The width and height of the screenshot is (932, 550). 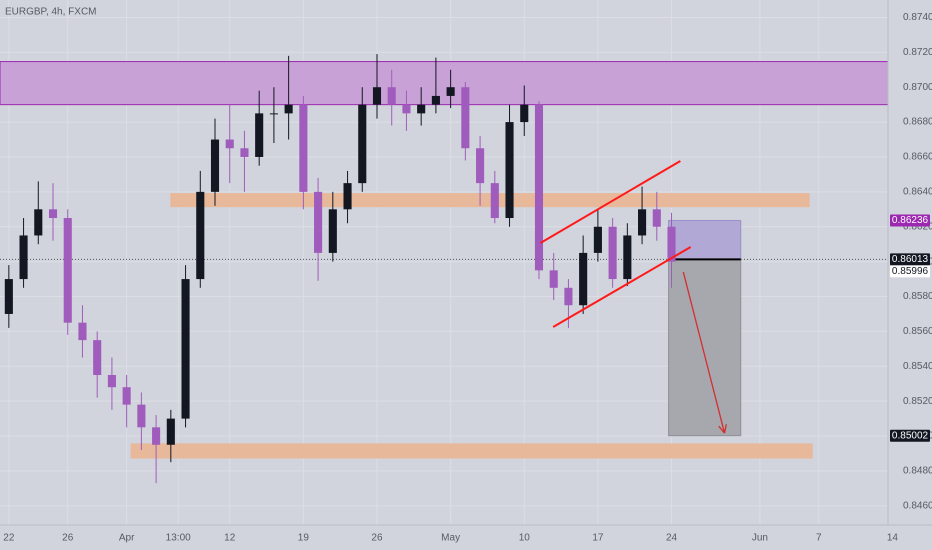 I want to click on x-tick-label: 24, so click(x=672, y=538).